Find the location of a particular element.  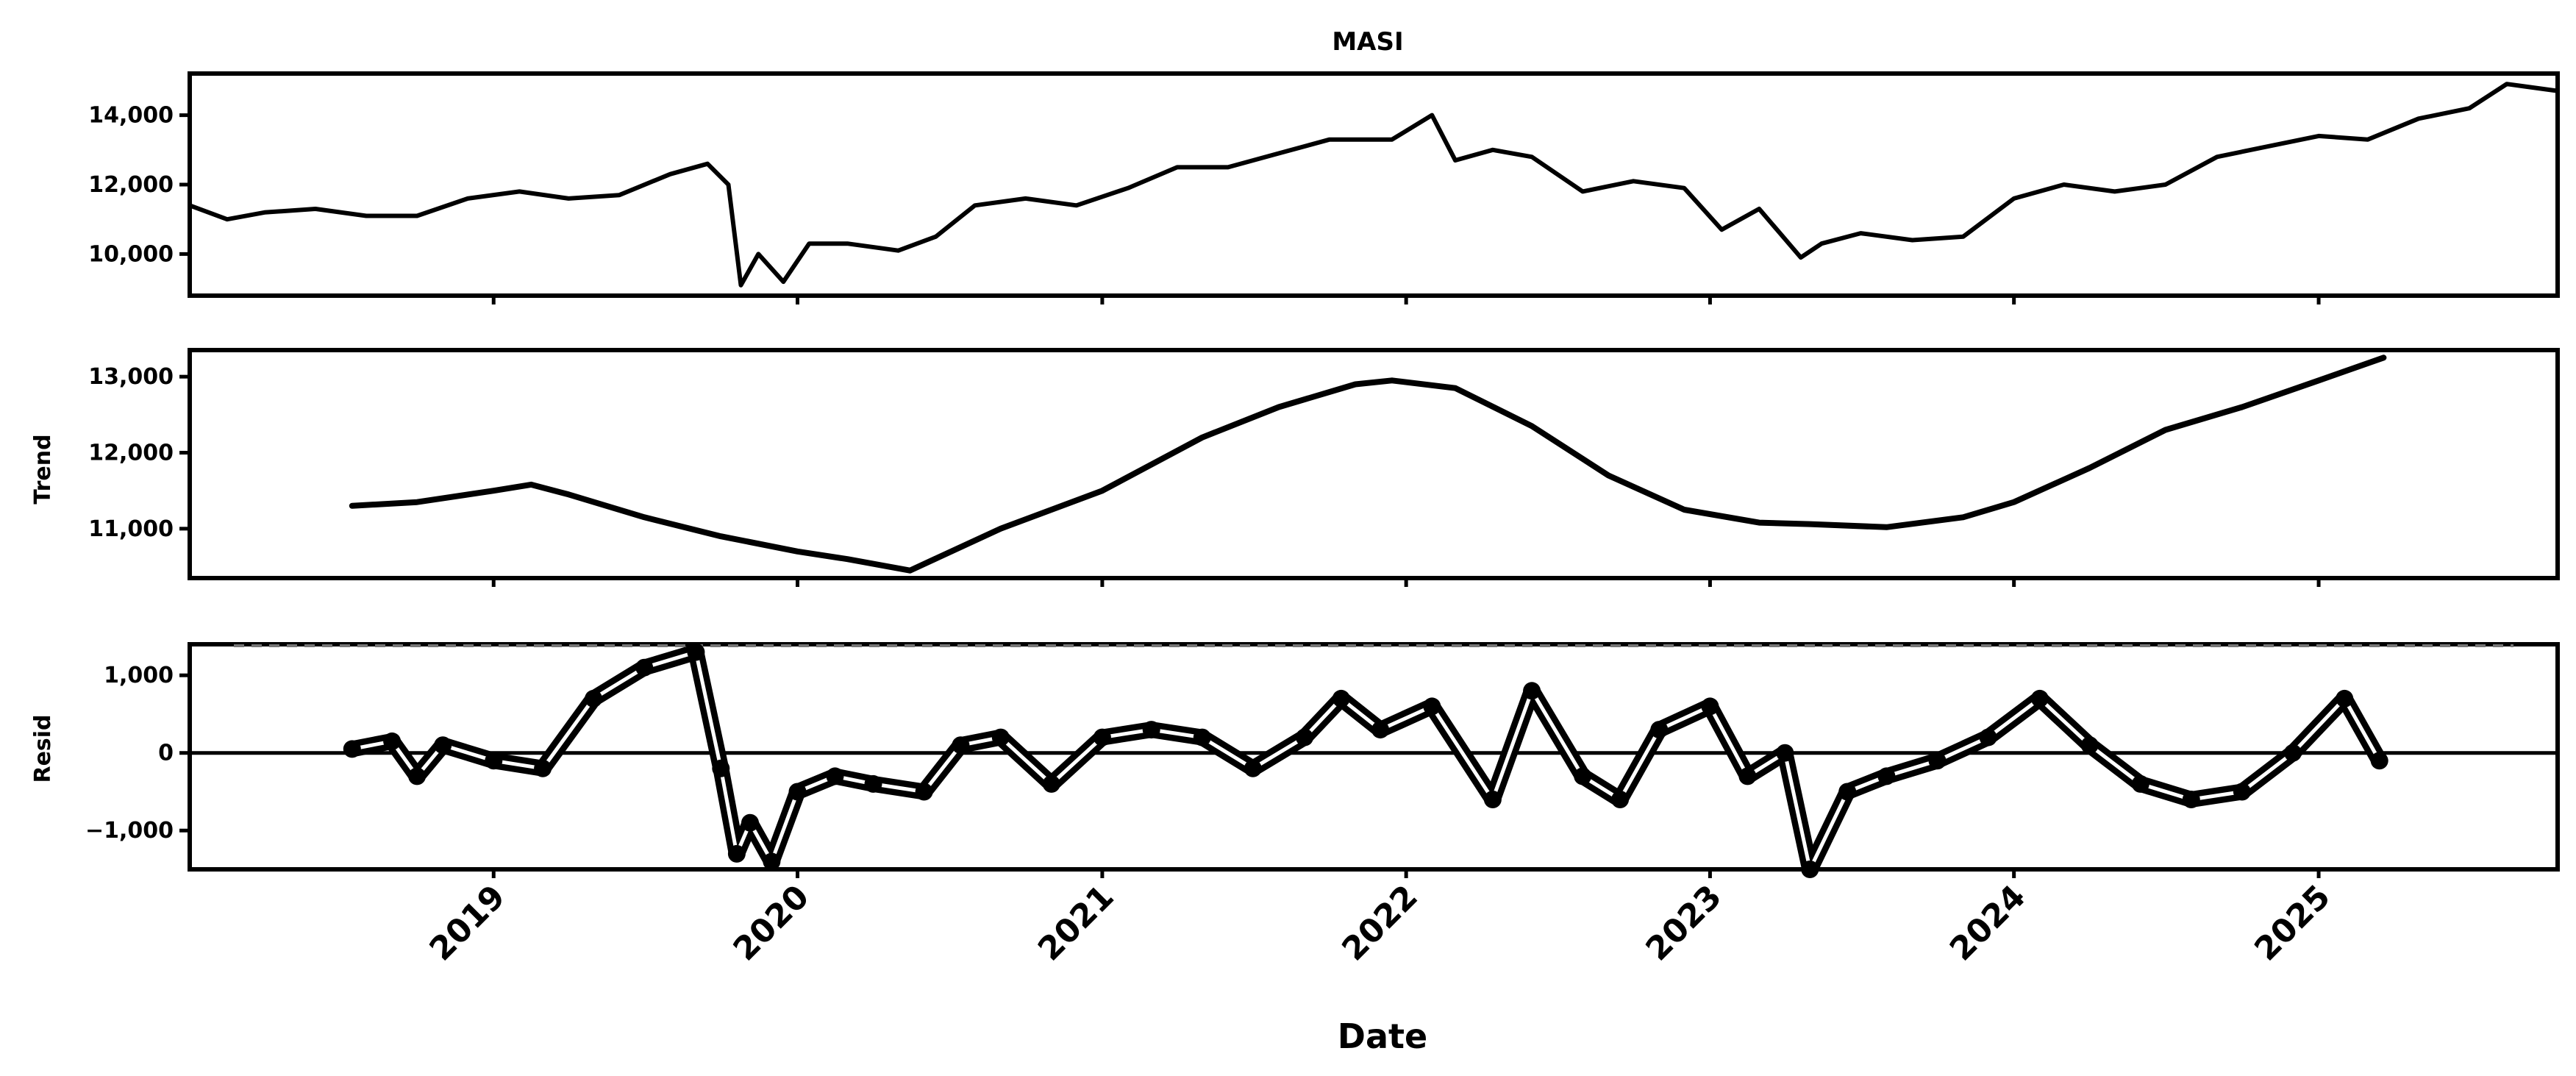

resid-ytick-label: −1,000 is located at coordinates (129, 831).